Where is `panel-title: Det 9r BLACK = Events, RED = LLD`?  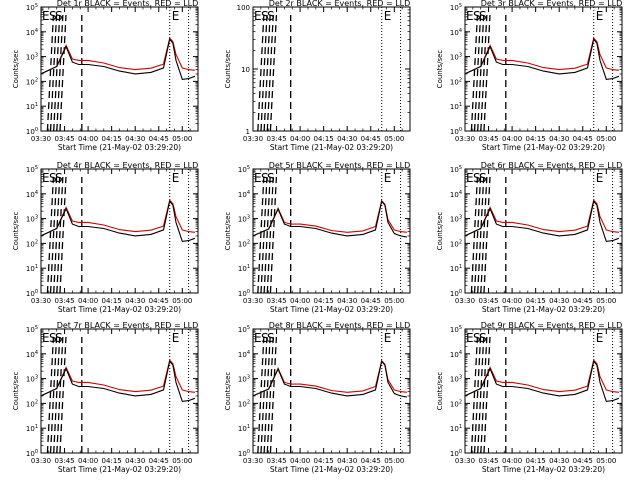
panel-title: Det 9r BLACK = Events, RED = LLD is located at coordinates (552, 325).